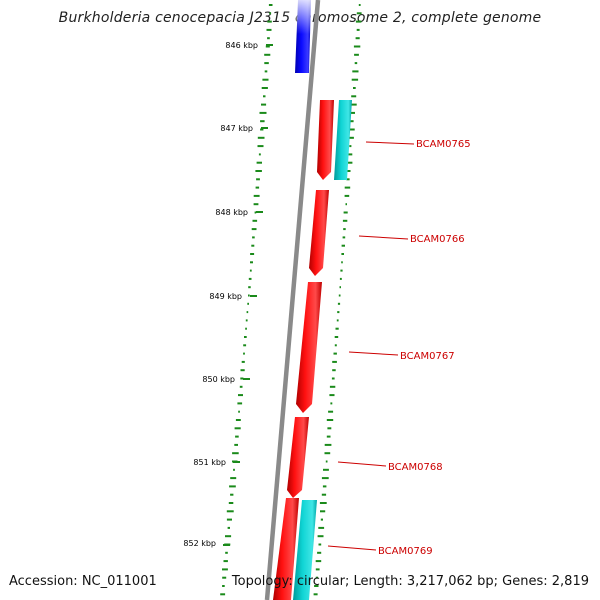 The width and height of the screenshot is (600, 600). What do you see at coordinates (411, 239) in the screenshot?
I see `gene-label-bcam0766: BCAM0766` at bounding box center [411, 239].